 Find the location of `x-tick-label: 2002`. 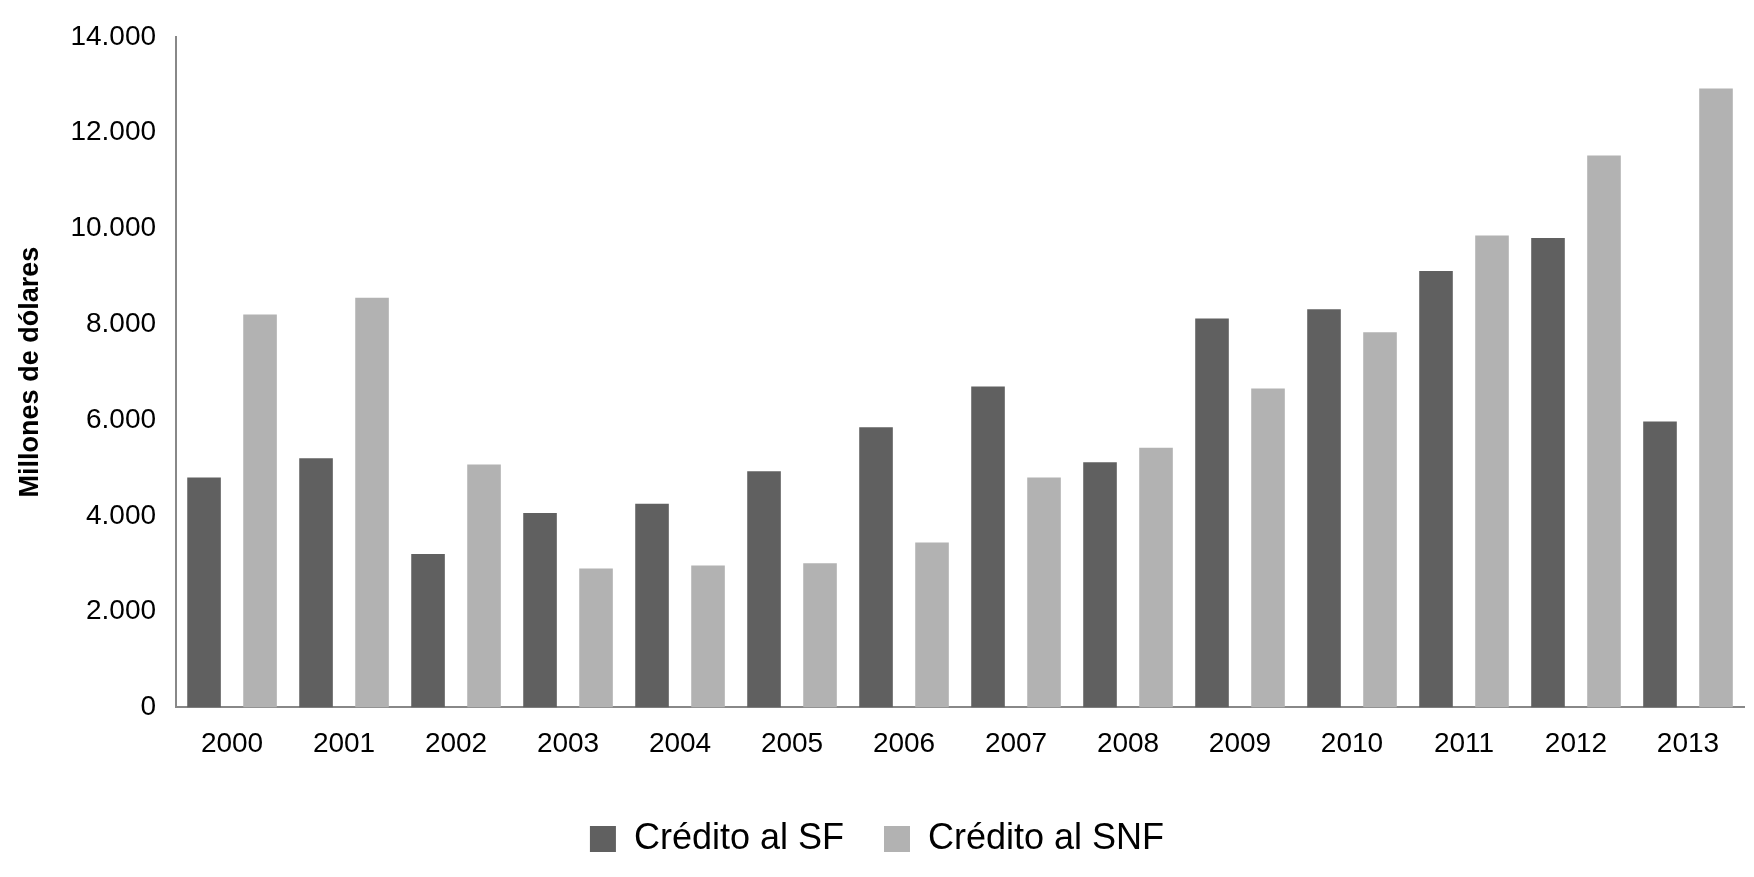

x-tick-label: 2002 is located at coordinates (456, 742).